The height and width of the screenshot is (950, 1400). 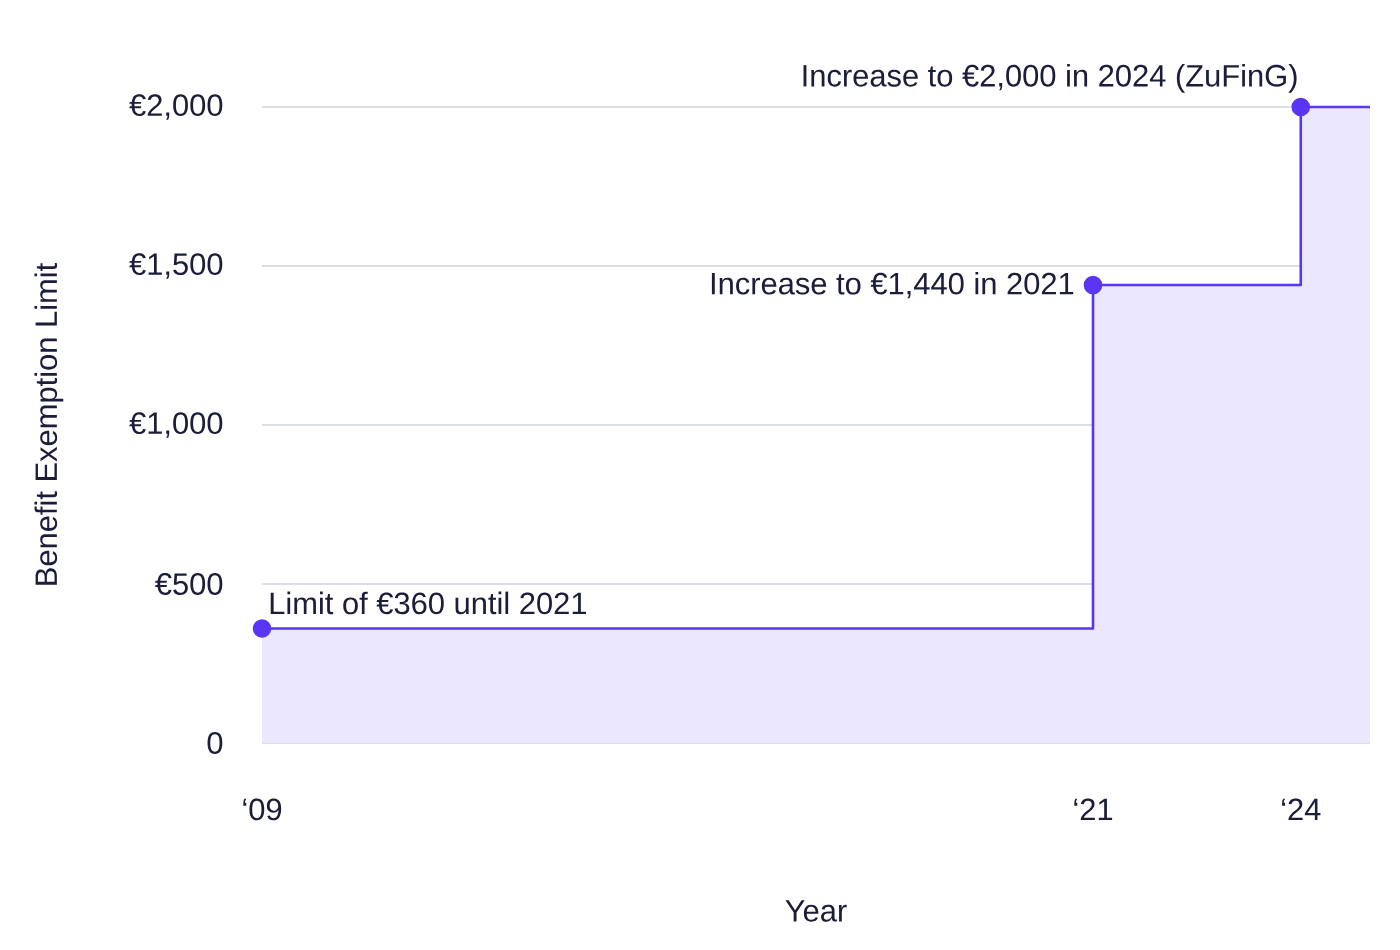 What do you see at coordinates (176, 266) in the screenshot?
I see `y-tick-label: €1,500` at bounding box center [176, 266].